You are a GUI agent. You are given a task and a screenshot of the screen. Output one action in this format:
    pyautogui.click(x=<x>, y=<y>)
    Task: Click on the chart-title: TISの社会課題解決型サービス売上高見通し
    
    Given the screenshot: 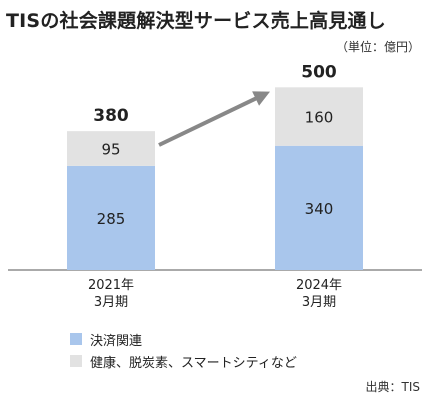 What is the action you would take?
    pyautogui.click(x=196, y=21)
    